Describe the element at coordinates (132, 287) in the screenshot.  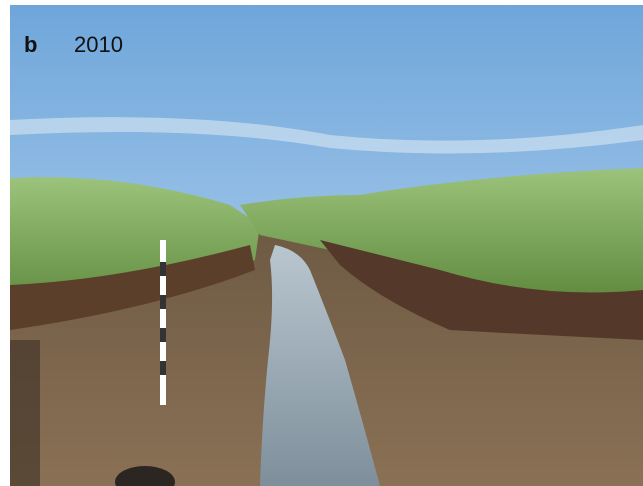
I see `left-bank-soil` at that location.